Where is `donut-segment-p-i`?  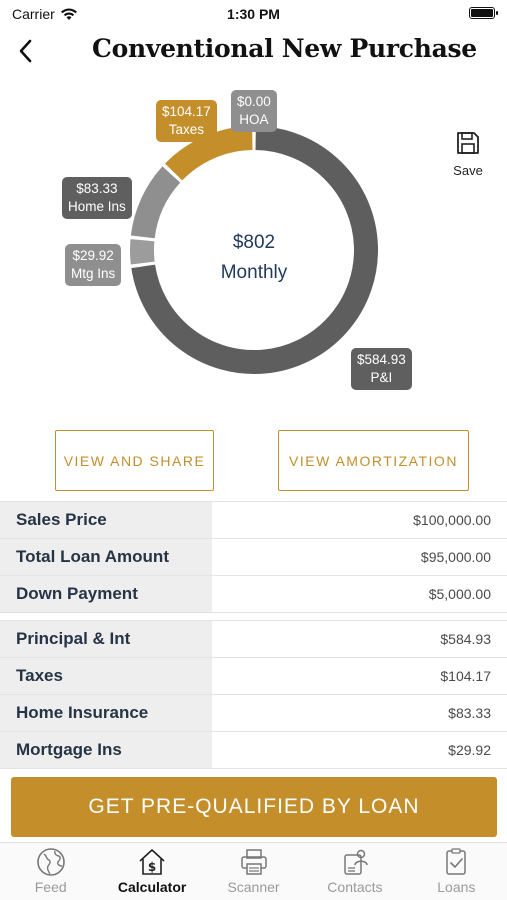
donut-segment-p-i is located at coordinates (254, 250).